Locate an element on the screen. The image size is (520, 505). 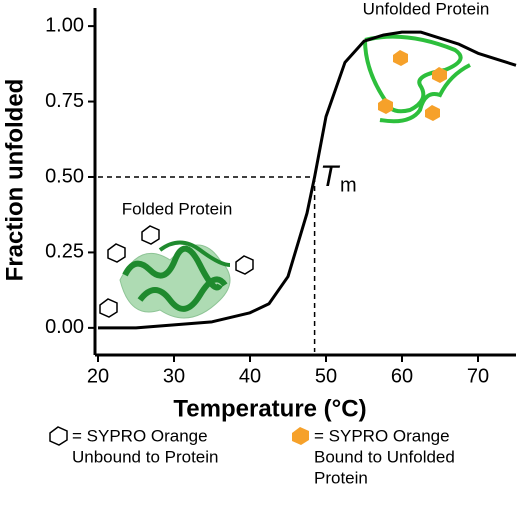
y-axis-label: Fraction unfolded is located at coordinates (14, 180).